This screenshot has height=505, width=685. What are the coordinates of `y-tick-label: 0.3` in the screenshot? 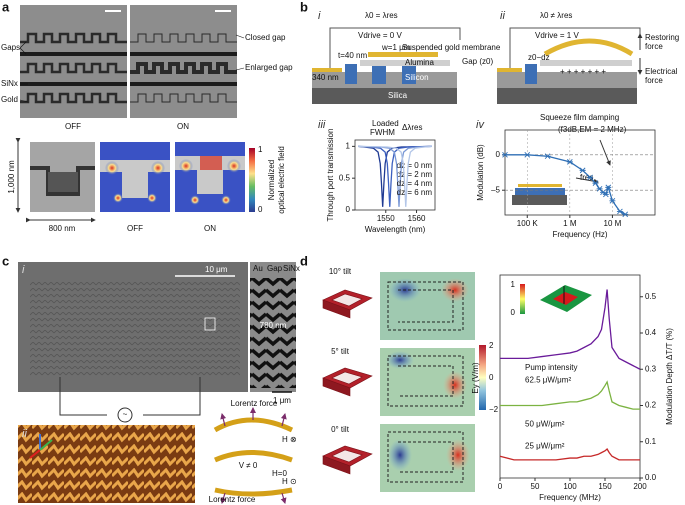 It's located at (651, 368).